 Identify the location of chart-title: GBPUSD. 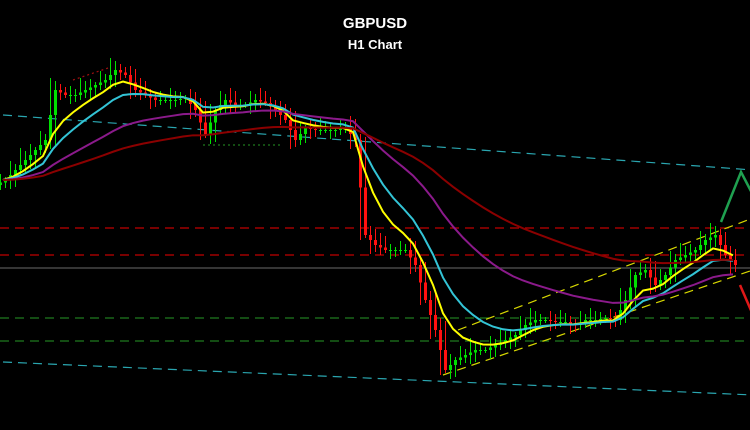
(375, 23).